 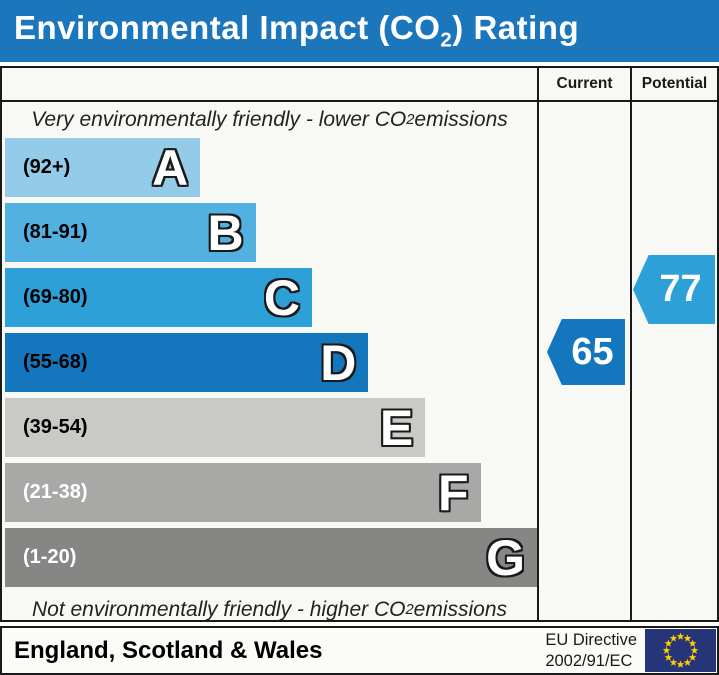 What do you see at coordinates (170, 167) in the screenshot?
I see `band-a-letter: A` at bounding box center [170, 167].